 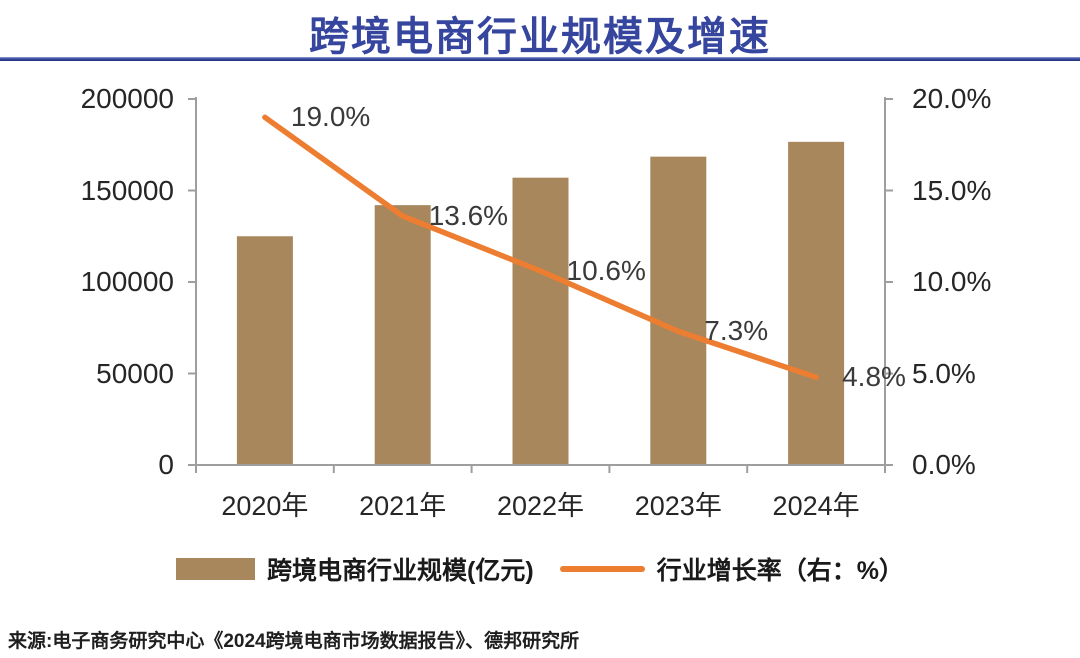 What do you see at coordinates (540, 506) in the screenshot?
I see `x-axis-label: 2022年` at bounding box center [540, 506].